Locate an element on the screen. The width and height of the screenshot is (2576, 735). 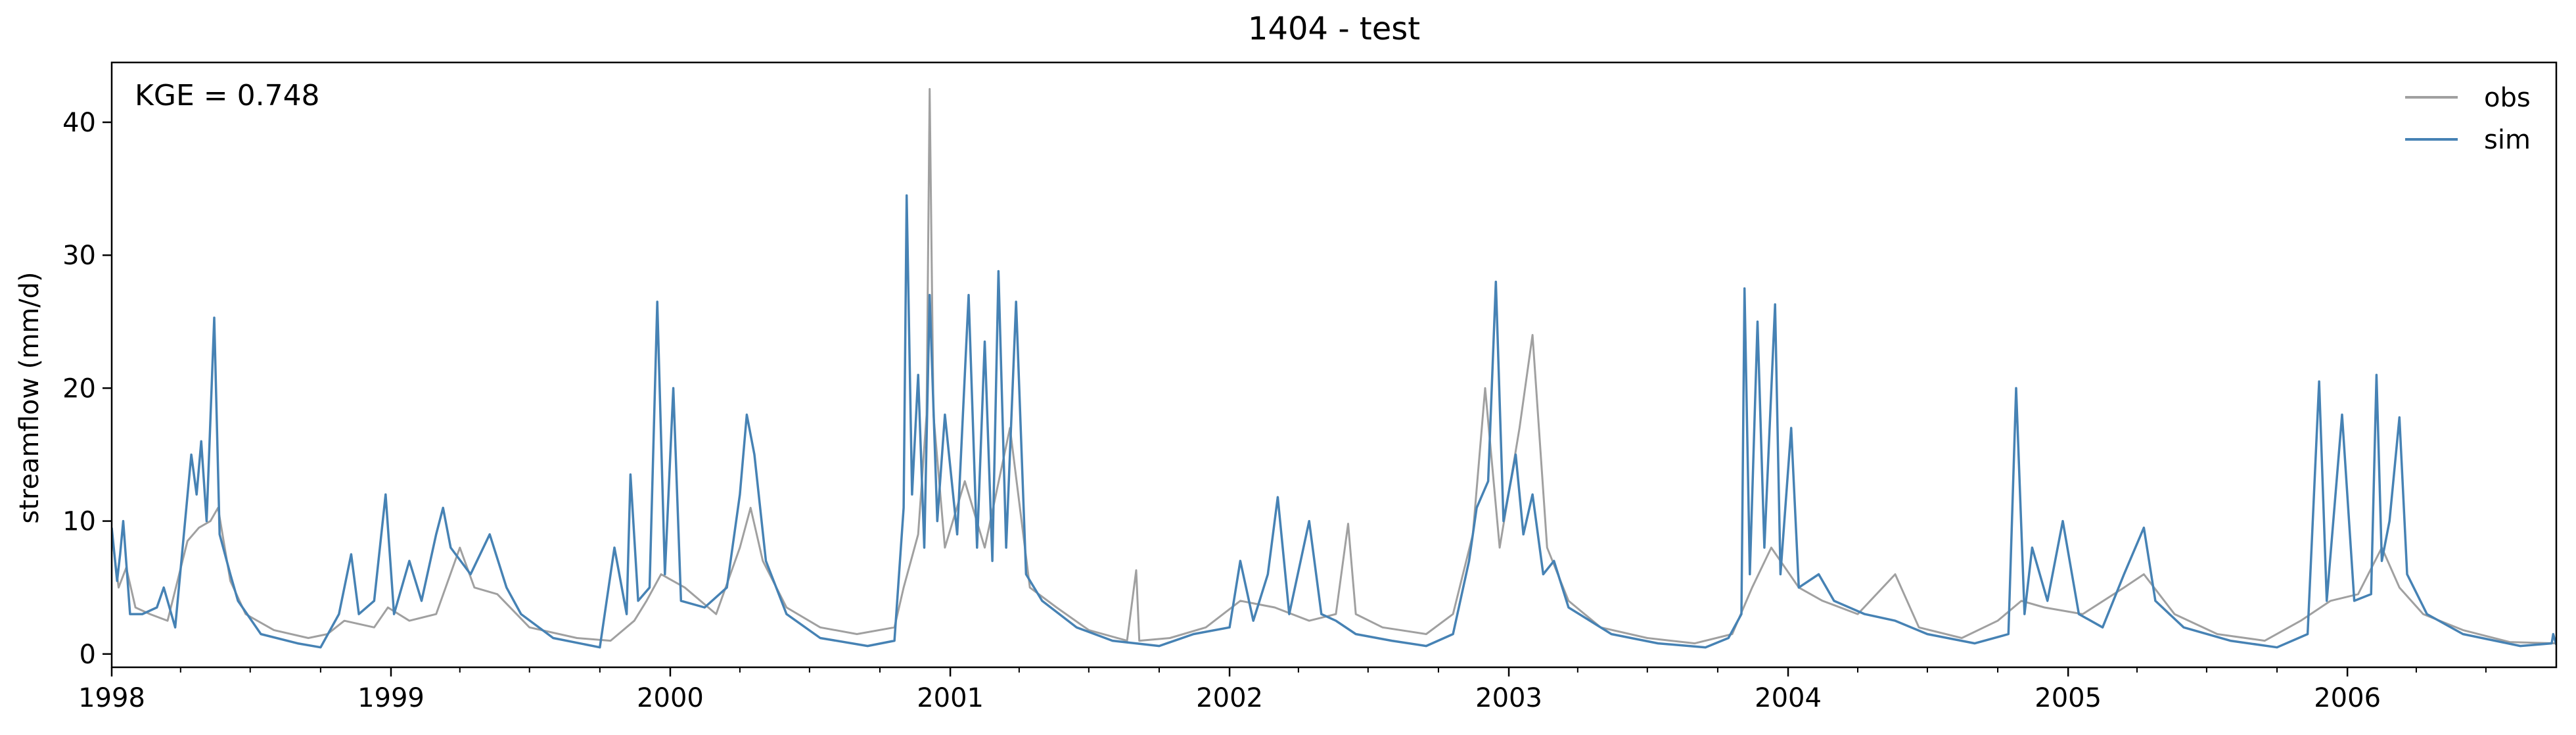
x-tick-label: 2001 is located at coordinates (951, 698).